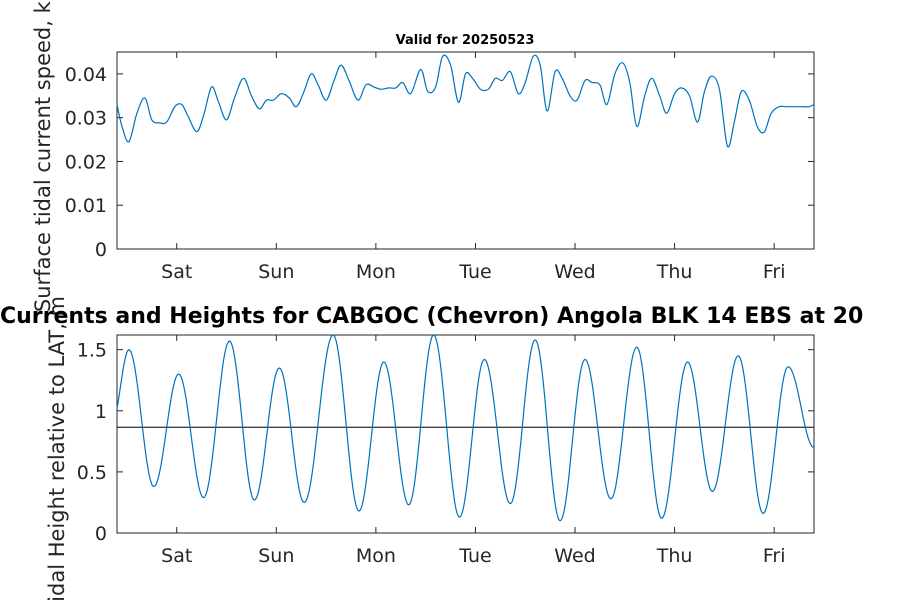  I want to click on y-tick-label: 1.5, so click(92, 351).